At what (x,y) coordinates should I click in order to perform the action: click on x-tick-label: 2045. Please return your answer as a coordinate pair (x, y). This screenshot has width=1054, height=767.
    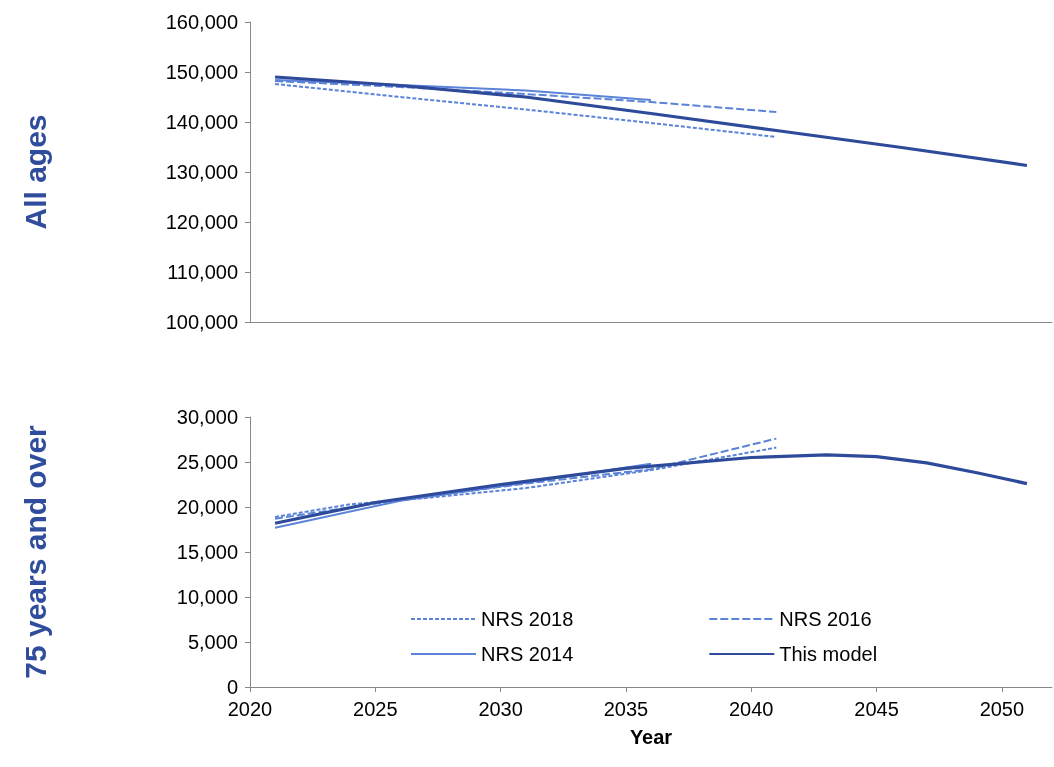
    Looking at the image, I should click on (876, 709).